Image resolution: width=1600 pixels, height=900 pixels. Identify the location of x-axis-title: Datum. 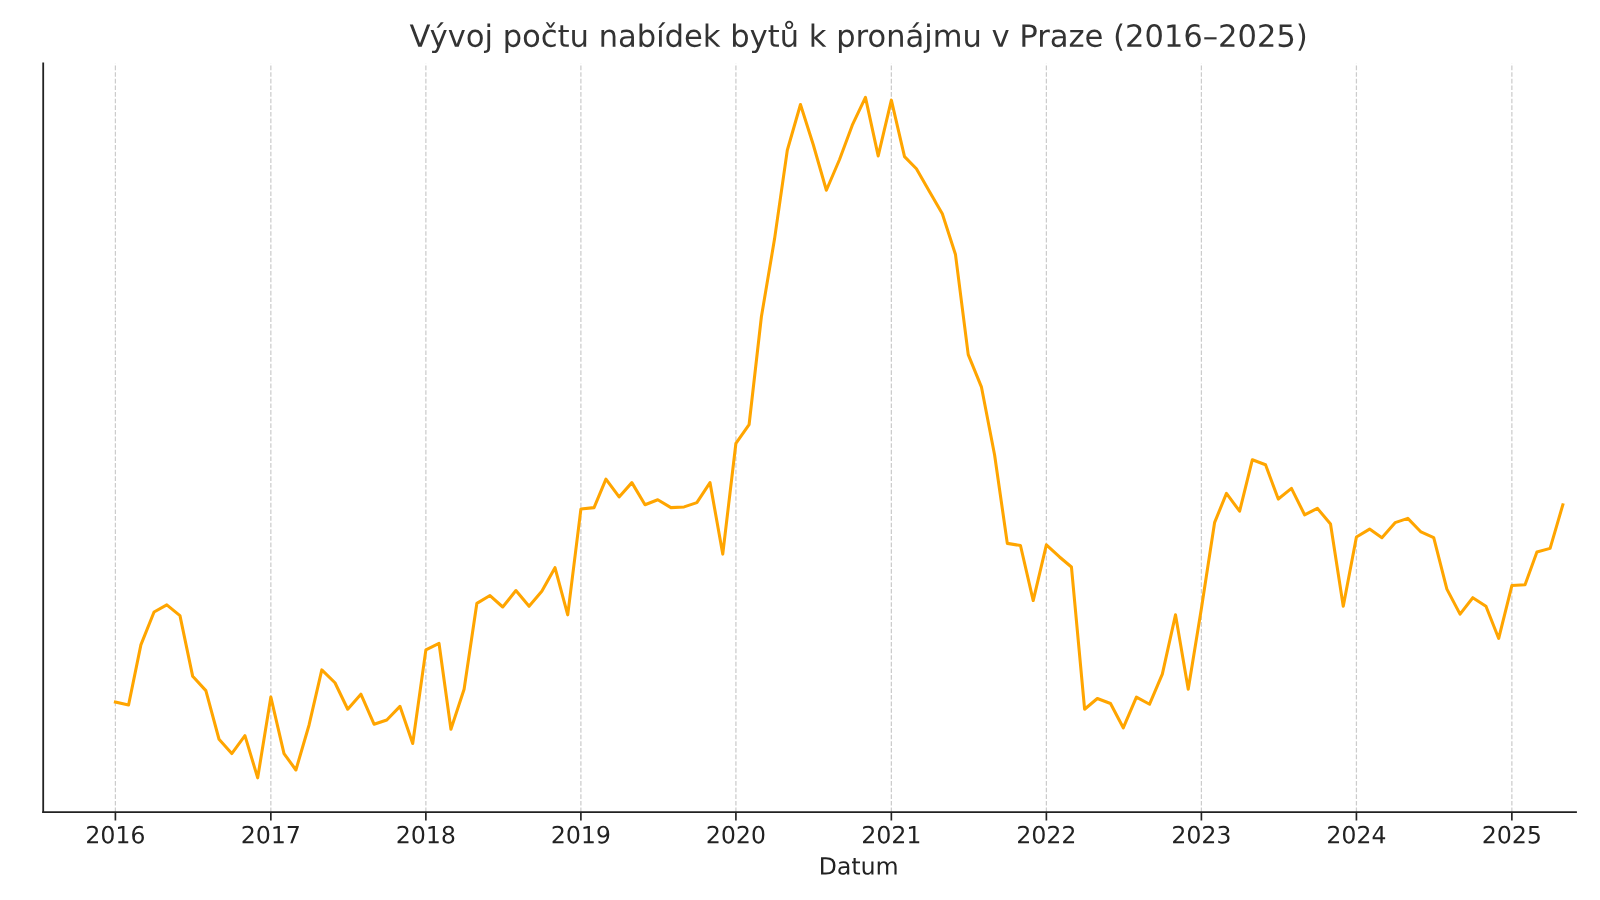
(859, 866).